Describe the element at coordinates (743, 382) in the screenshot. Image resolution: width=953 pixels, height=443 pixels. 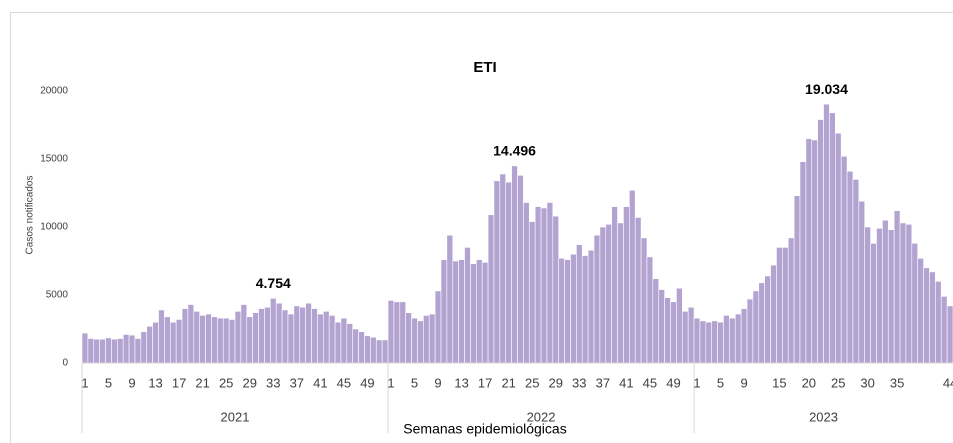
I see `x-tick-label: 9` at that location.